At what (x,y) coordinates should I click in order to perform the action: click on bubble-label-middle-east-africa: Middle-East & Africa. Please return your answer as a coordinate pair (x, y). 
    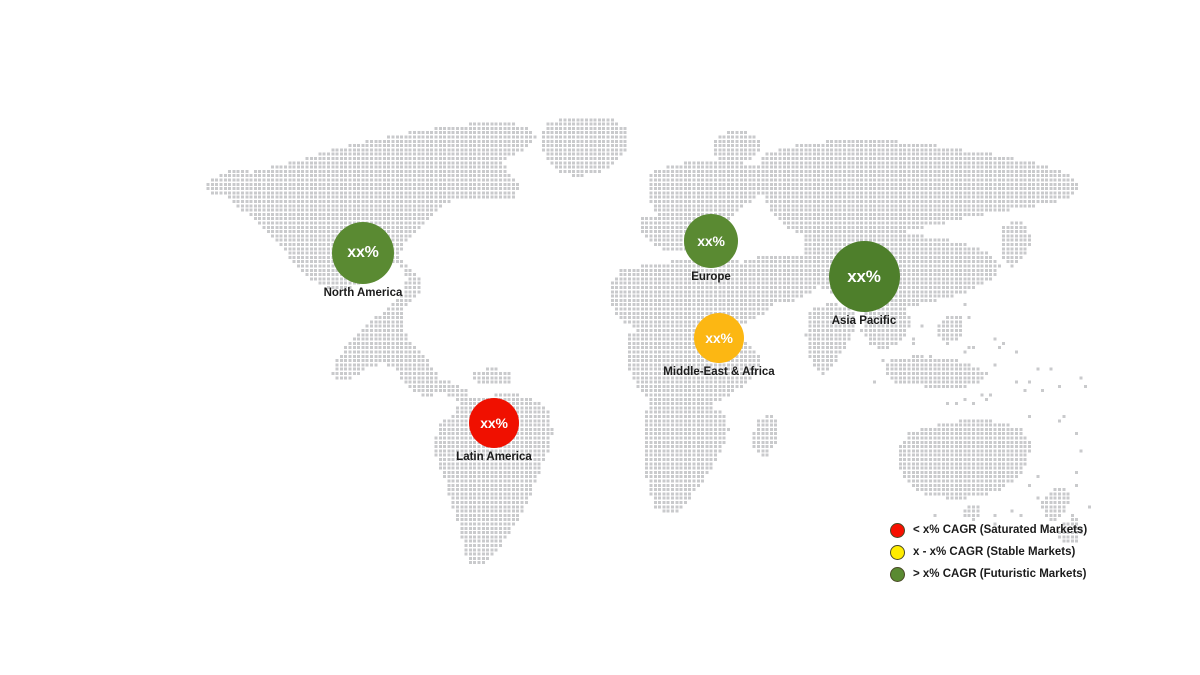
    Looking at the image, I should click on (719, 372).